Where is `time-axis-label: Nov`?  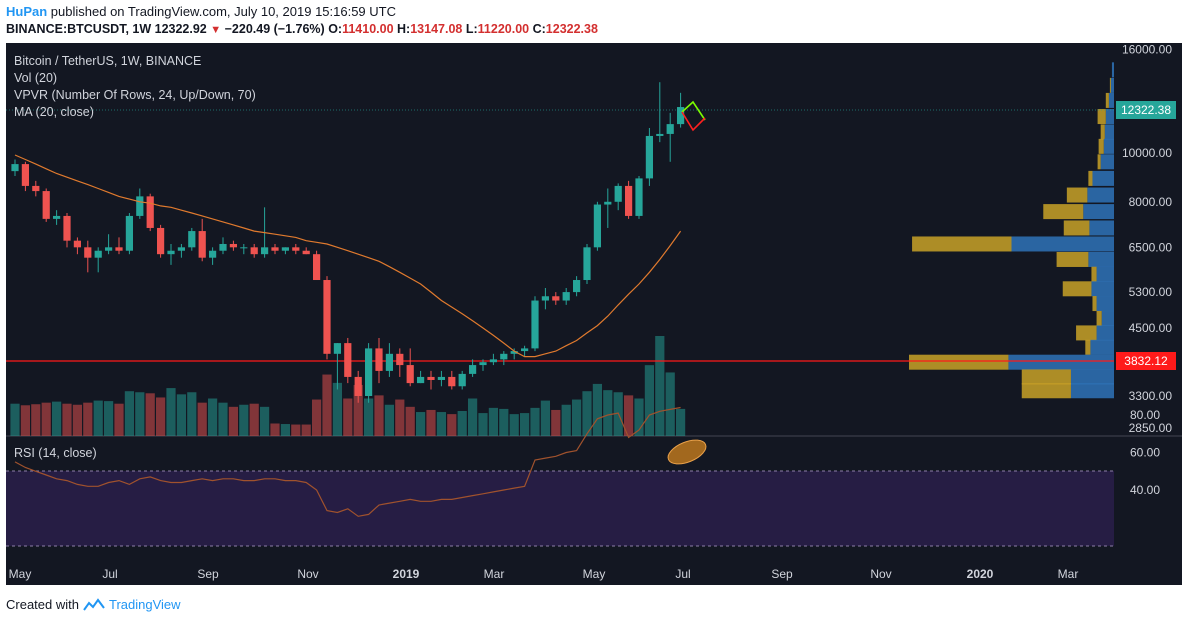 time-axis-label: Nov is located at coordinates (880, 574).